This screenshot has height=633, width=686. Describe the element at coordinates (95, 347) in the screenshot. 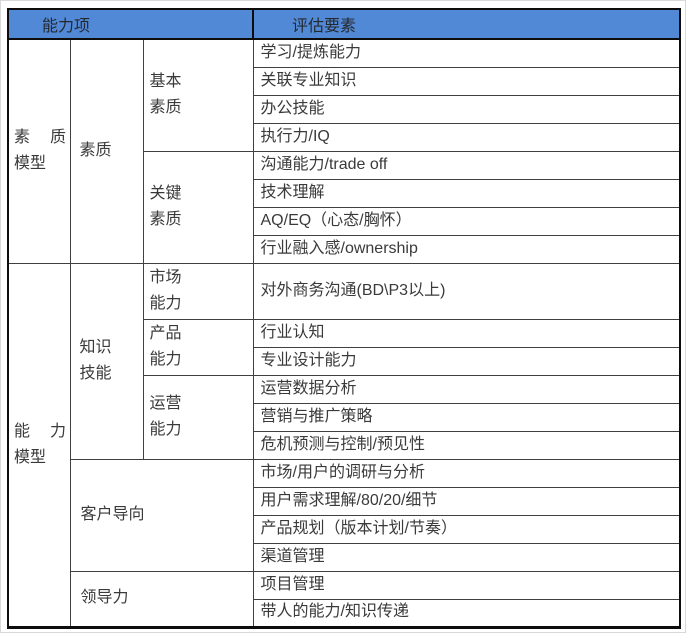

I see `cell-line: 知识` at that location.